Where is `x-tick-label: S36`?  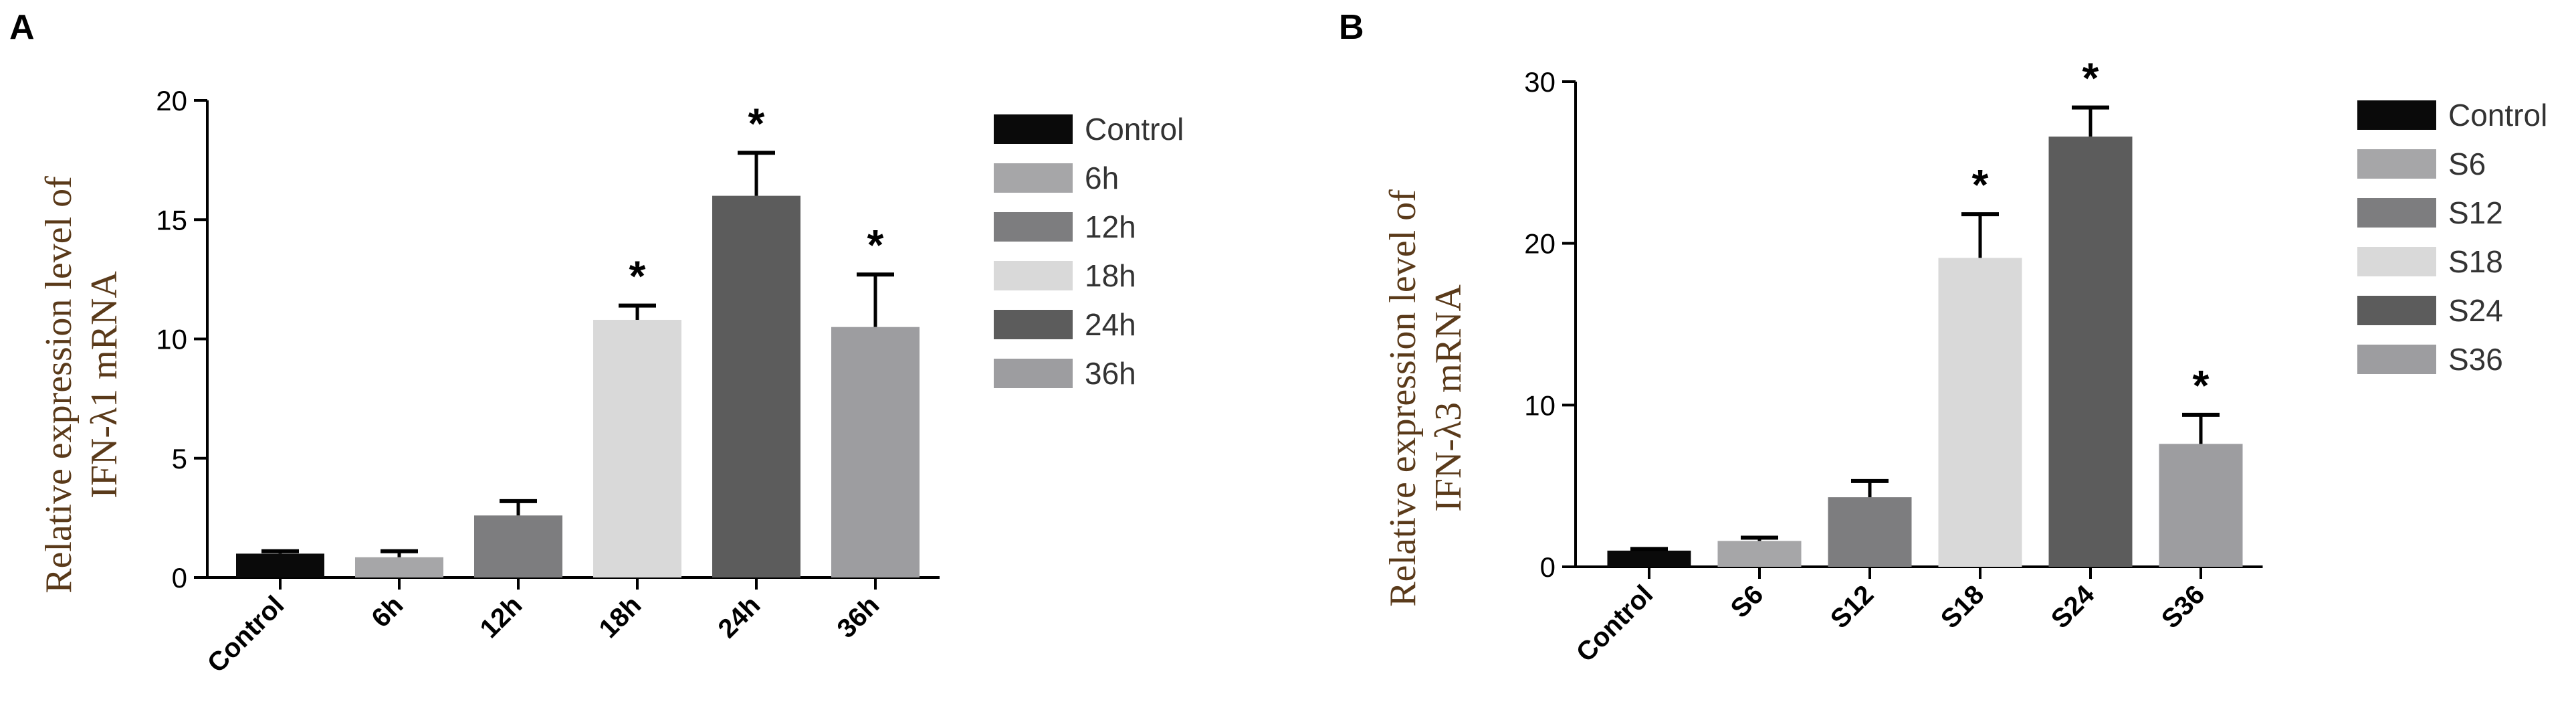 x-tick-label: S36 is located at coordinates (2183, 607).